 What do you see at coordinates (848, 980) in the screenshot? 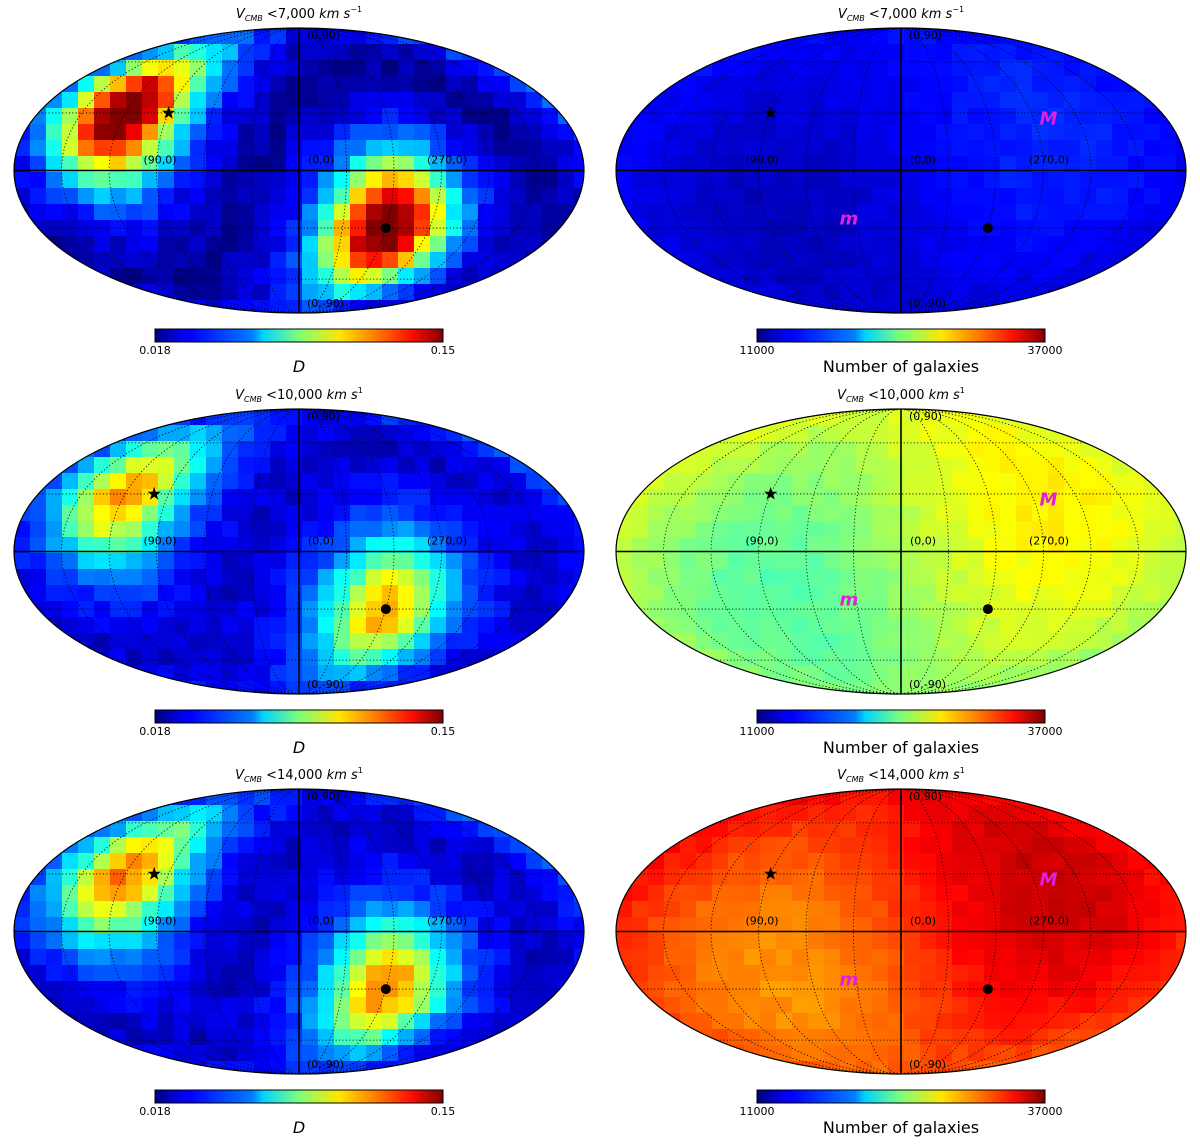
I see `marker-min-label: m` at bounding box center [848, 980].